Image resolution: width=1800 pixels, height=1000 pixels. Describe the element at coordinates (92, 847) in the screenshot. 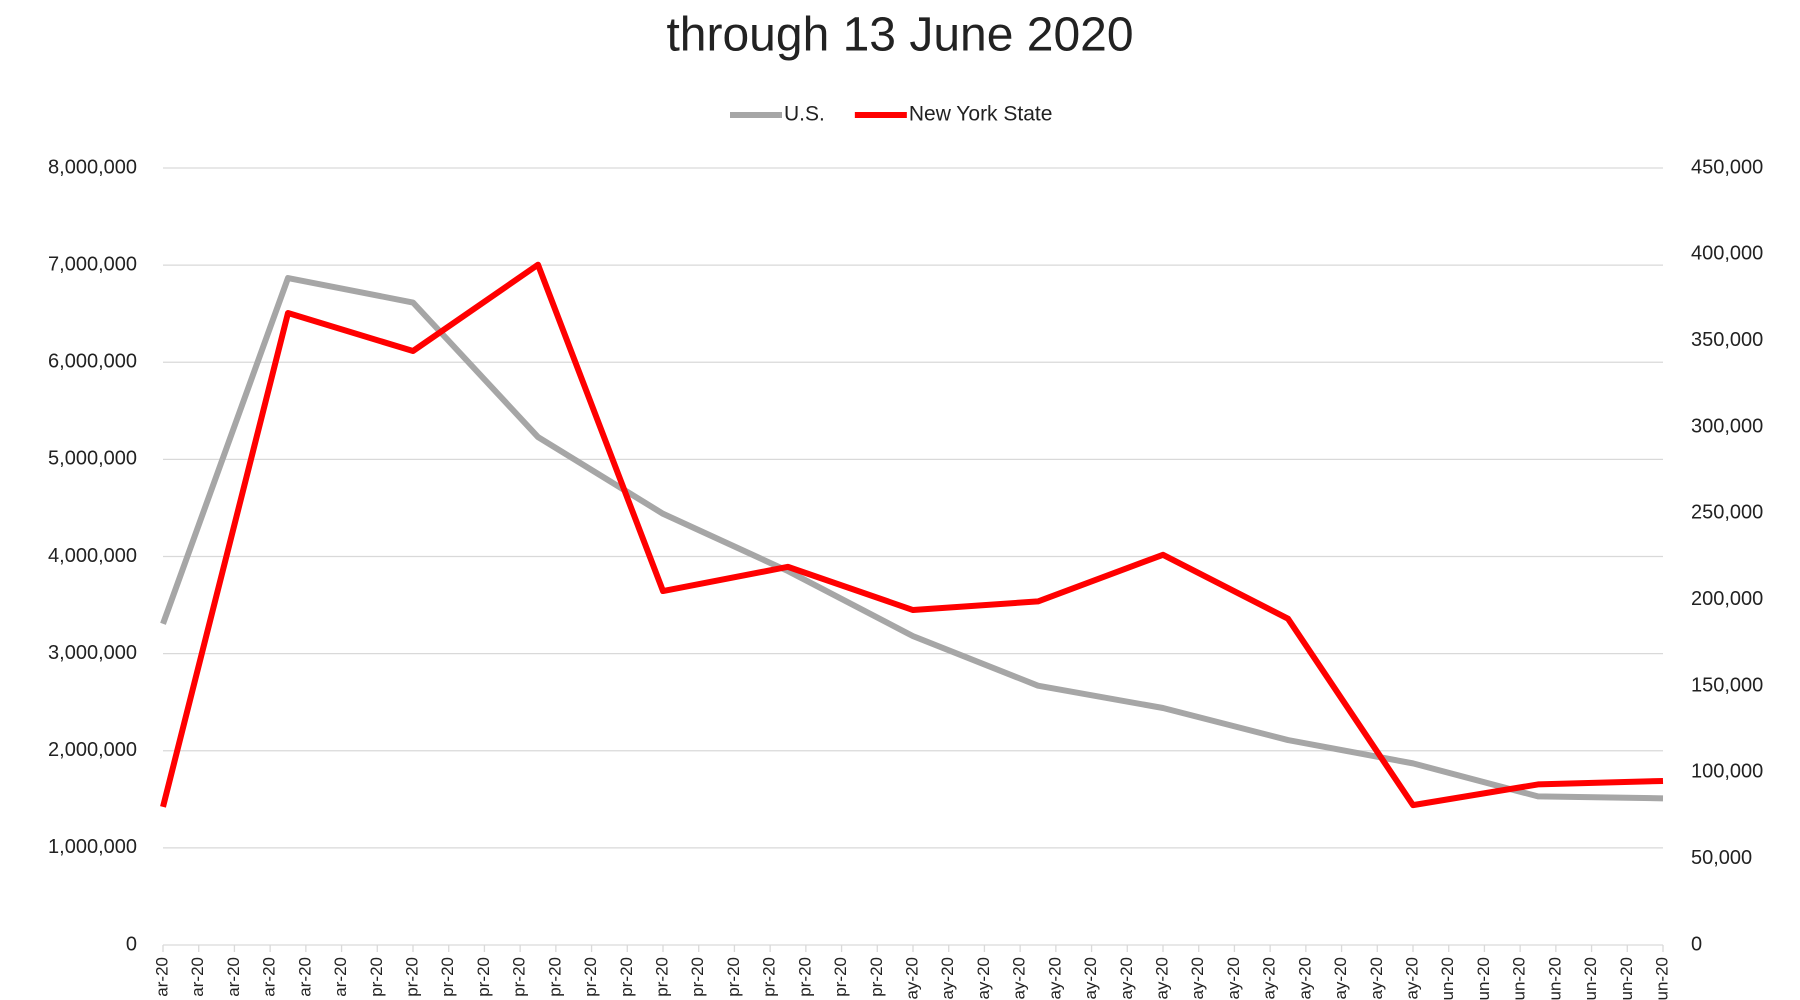

I see `y-tick-label: 1,000,000` at that location.